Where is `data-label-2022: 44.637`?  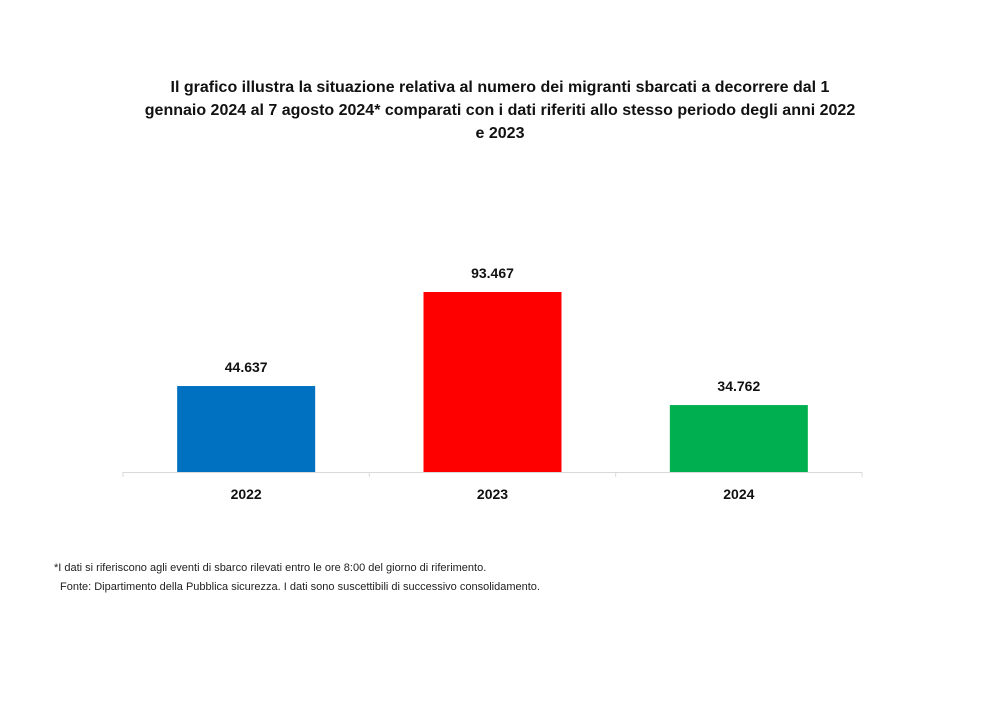 data-label-2022: 44.637 is located at coordinates (246, 367).